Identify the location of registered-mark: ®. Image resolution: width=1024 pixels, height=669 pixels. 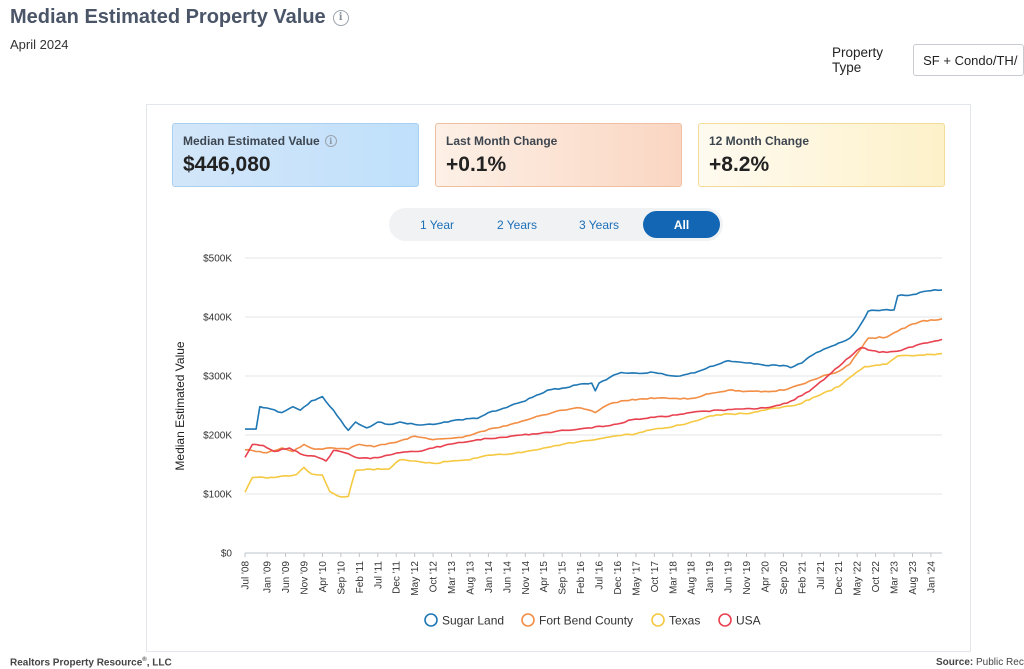
(144, 660).